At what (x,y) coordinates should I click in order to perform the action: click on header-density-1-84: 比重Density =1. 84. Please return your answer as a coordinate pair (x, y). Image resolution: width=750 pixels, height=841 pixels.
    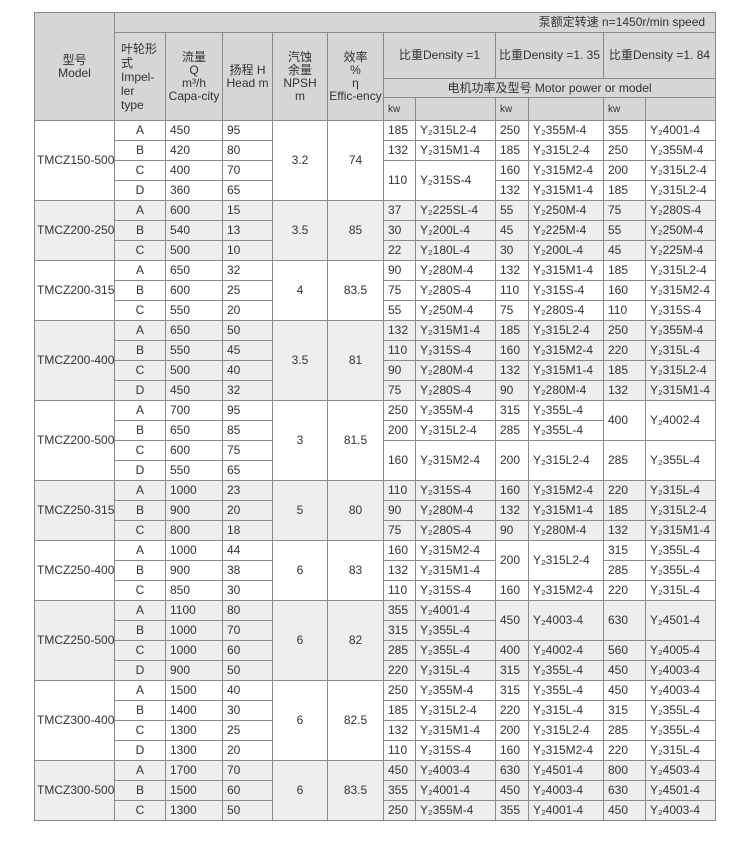
    Looking at the image, I should click on (659, 55).